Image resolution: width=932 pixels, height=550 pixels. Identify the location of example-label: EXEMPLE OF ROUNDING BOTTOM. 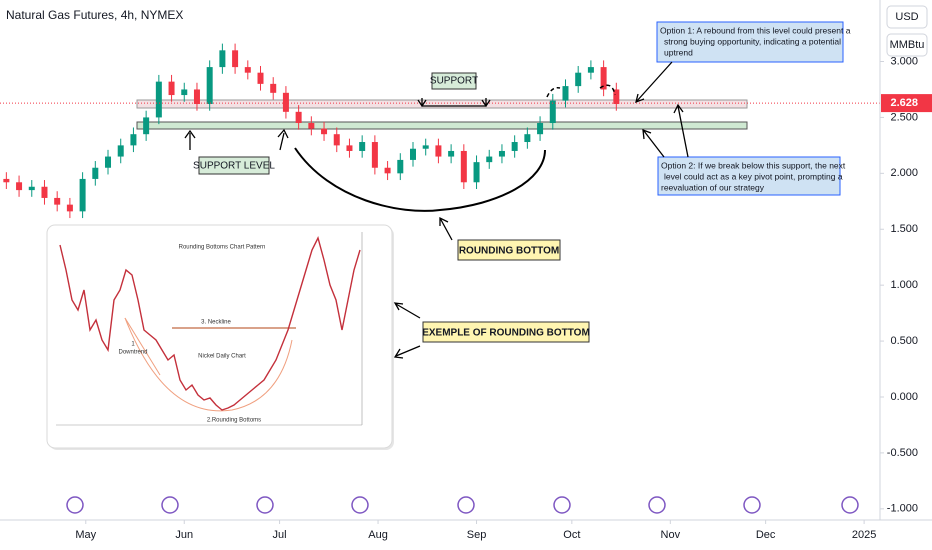
(506, 333).